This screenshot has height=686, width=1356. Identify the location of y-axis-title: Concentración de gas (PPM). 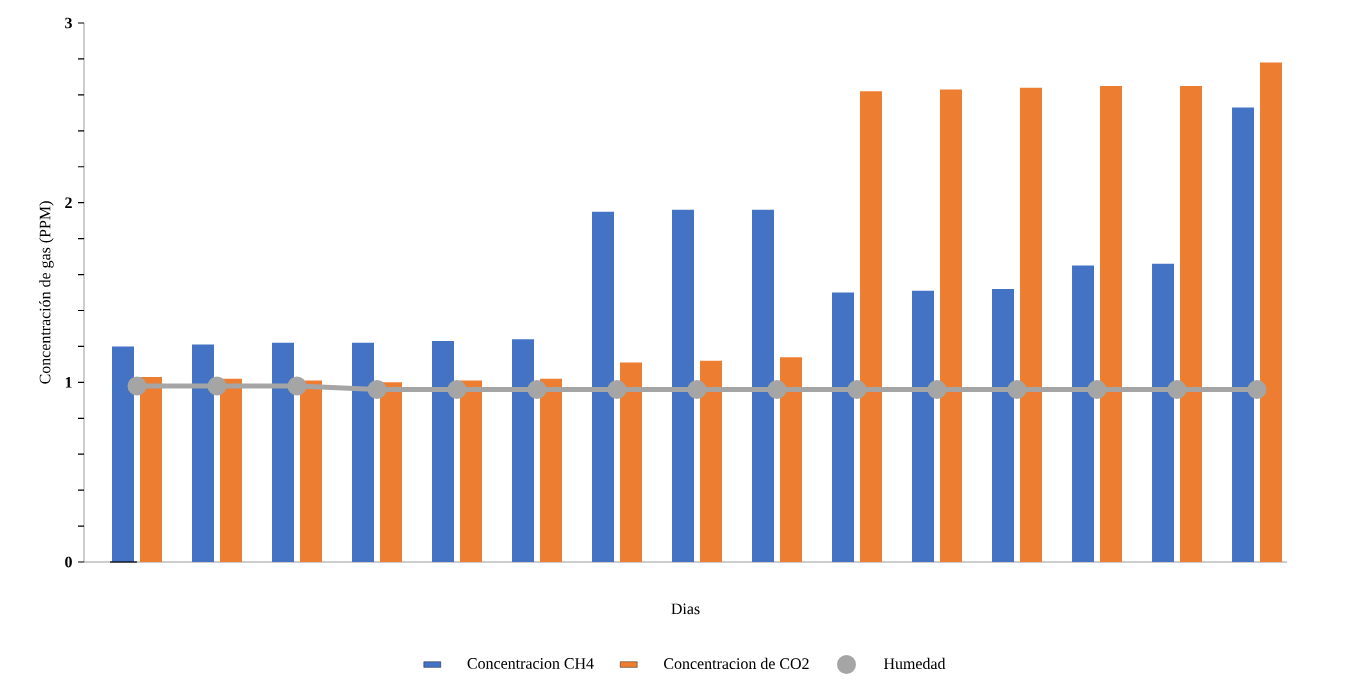
(46, 292).